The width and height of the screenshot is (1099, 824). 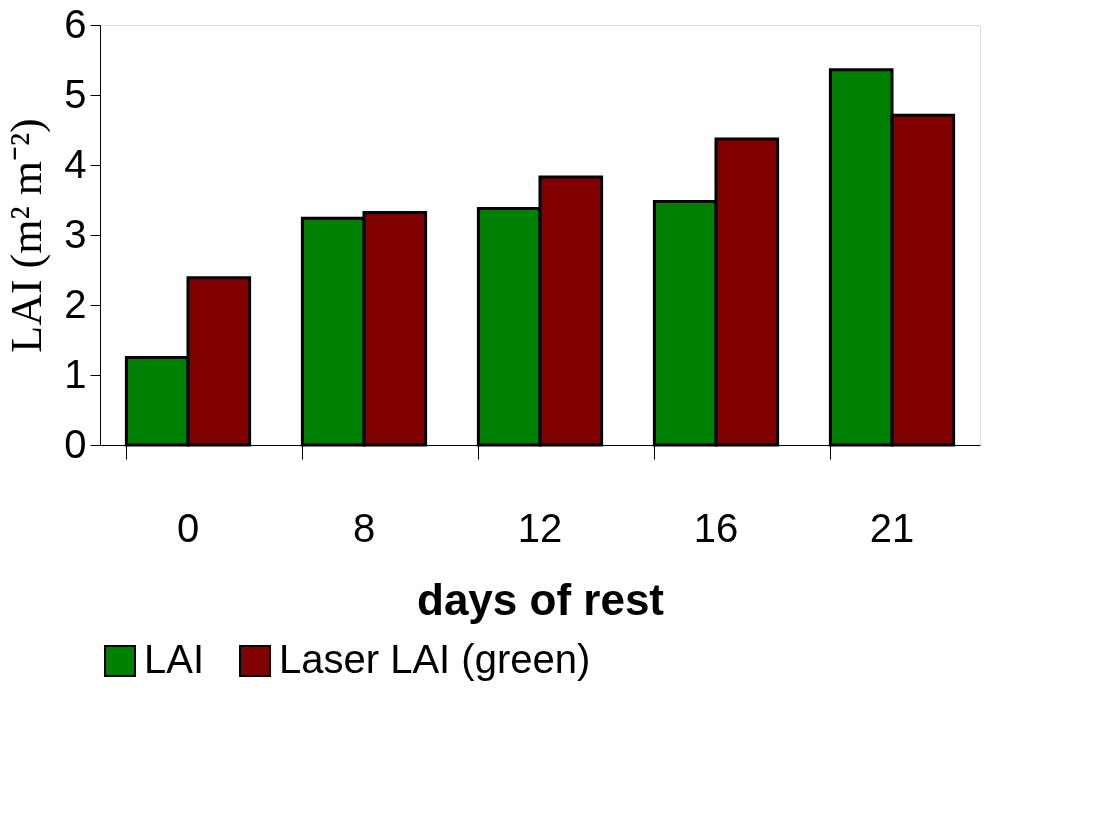 What do you see at coordinates (75, 163) in the screenshot?
I see `y-tick-label: 4` at bounding box center [75, 163].